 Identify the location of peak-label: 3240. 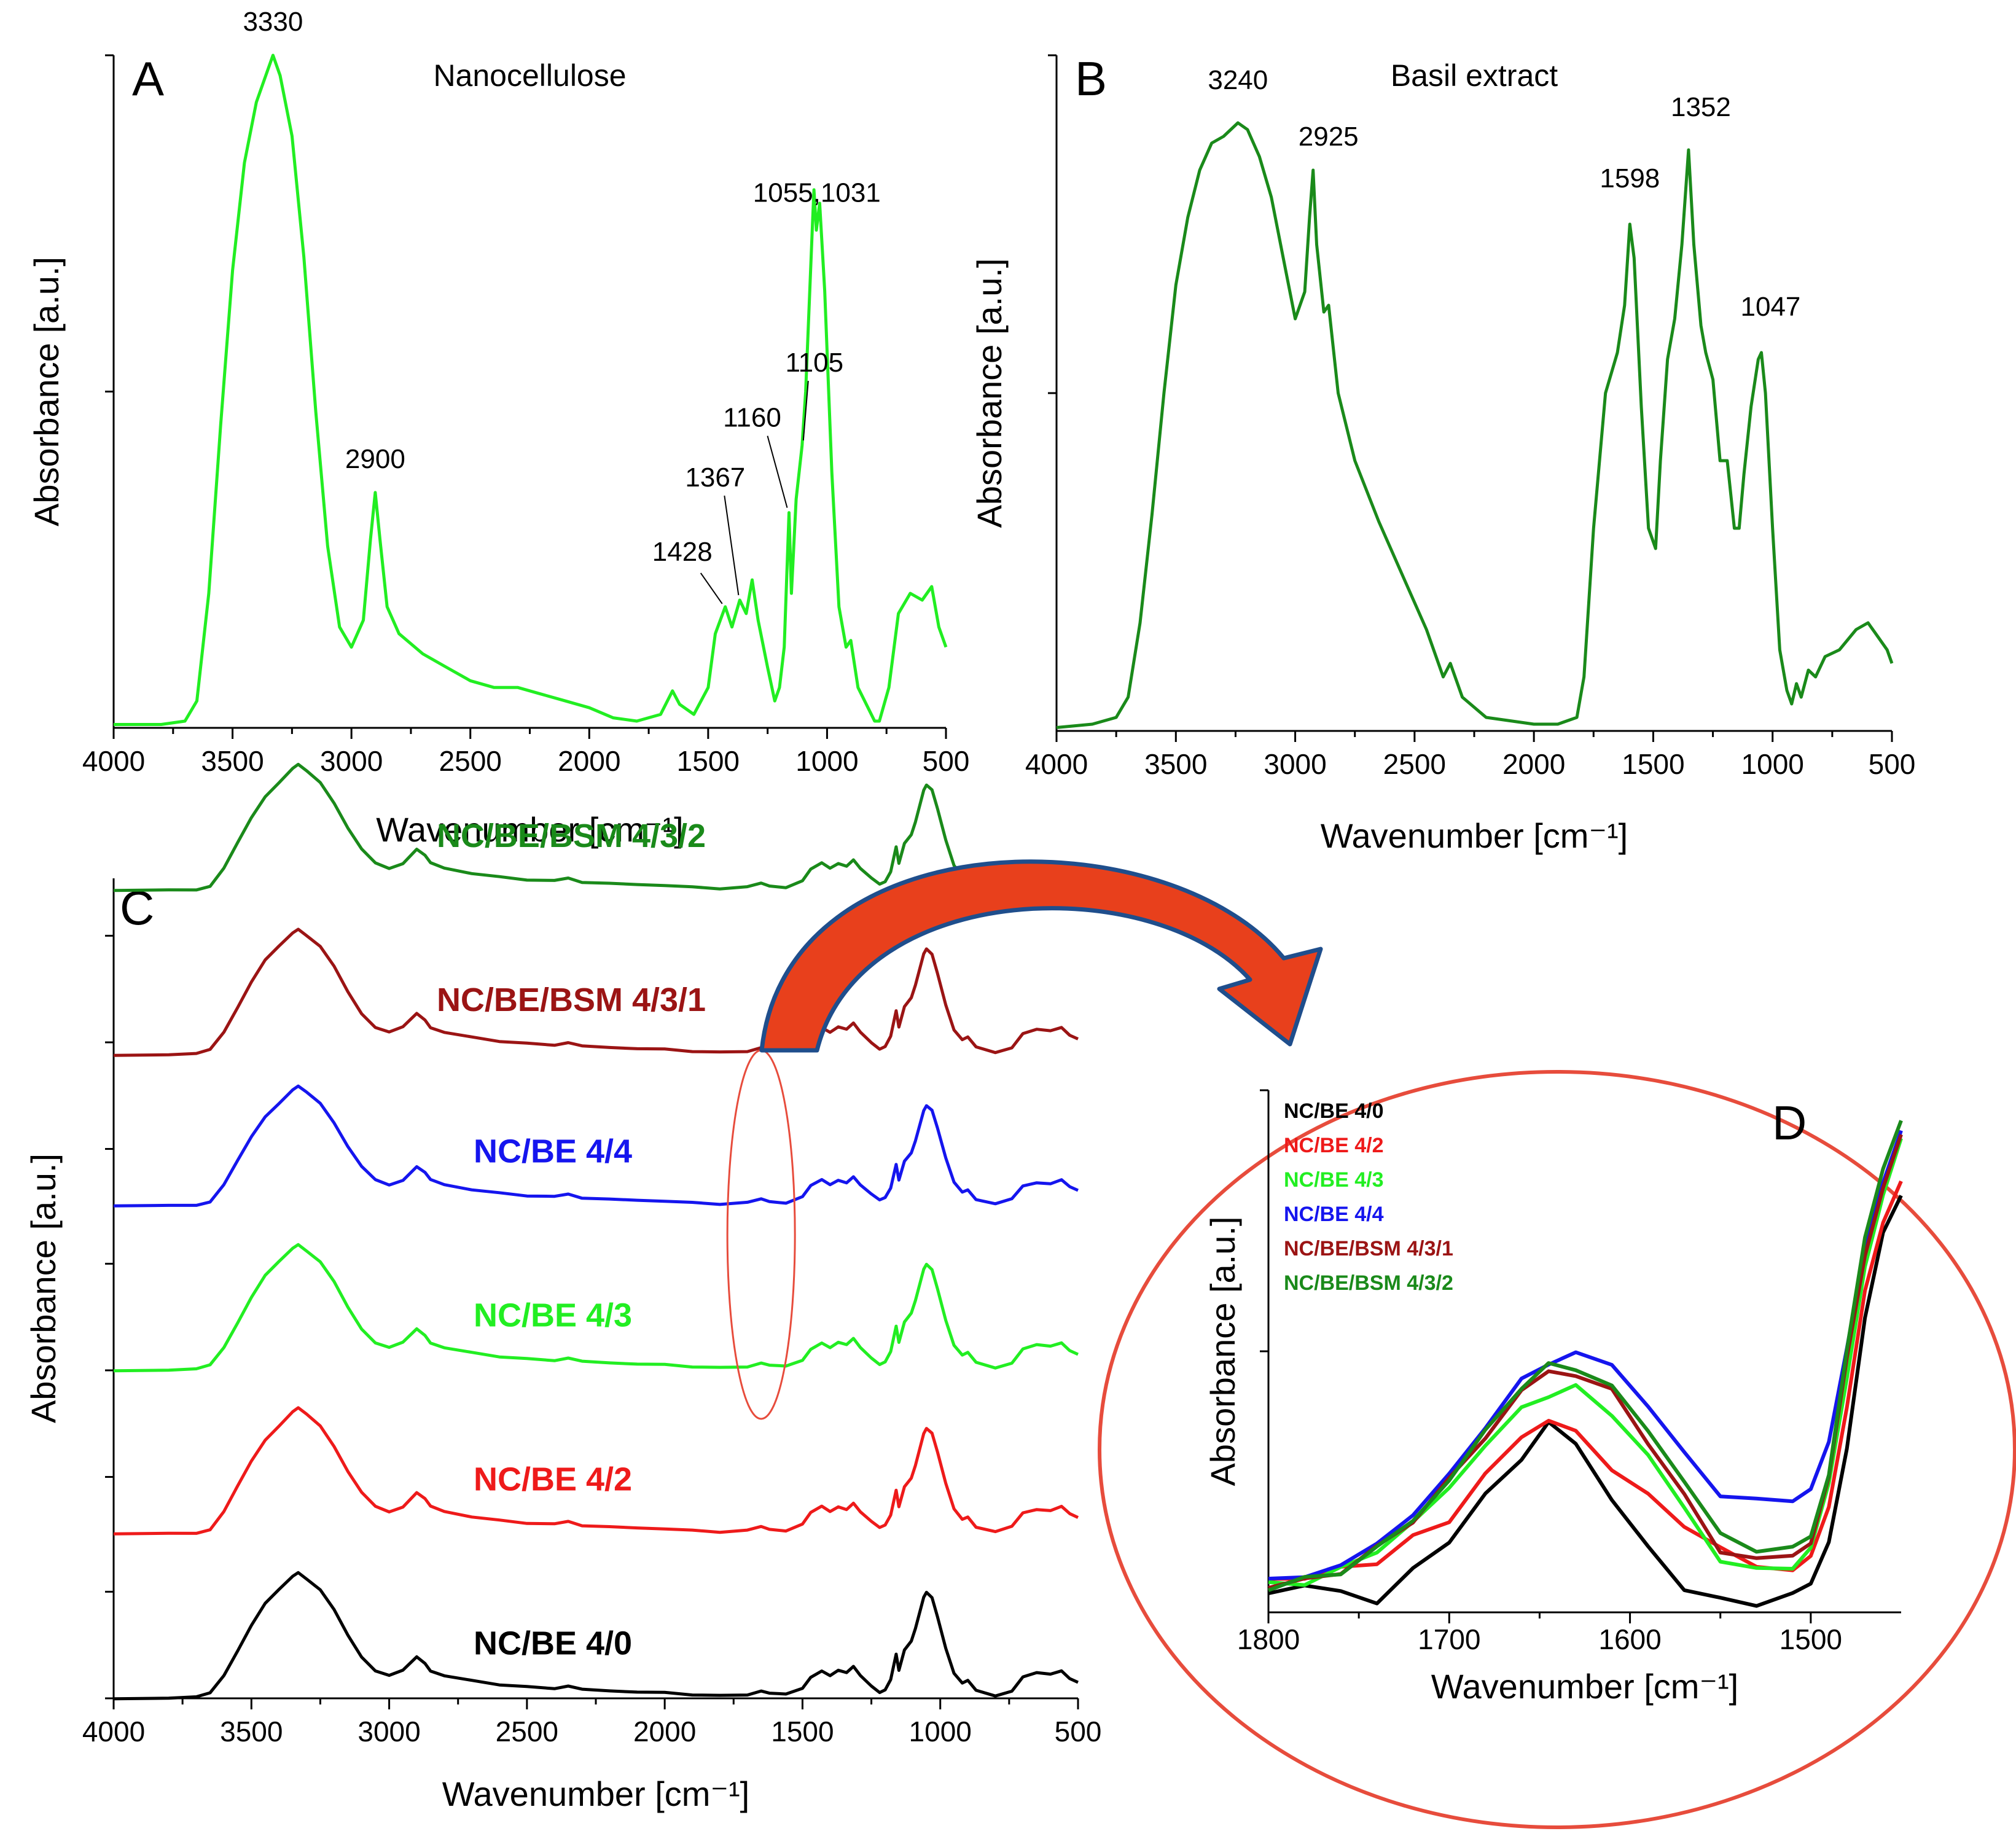
(1238, 80).